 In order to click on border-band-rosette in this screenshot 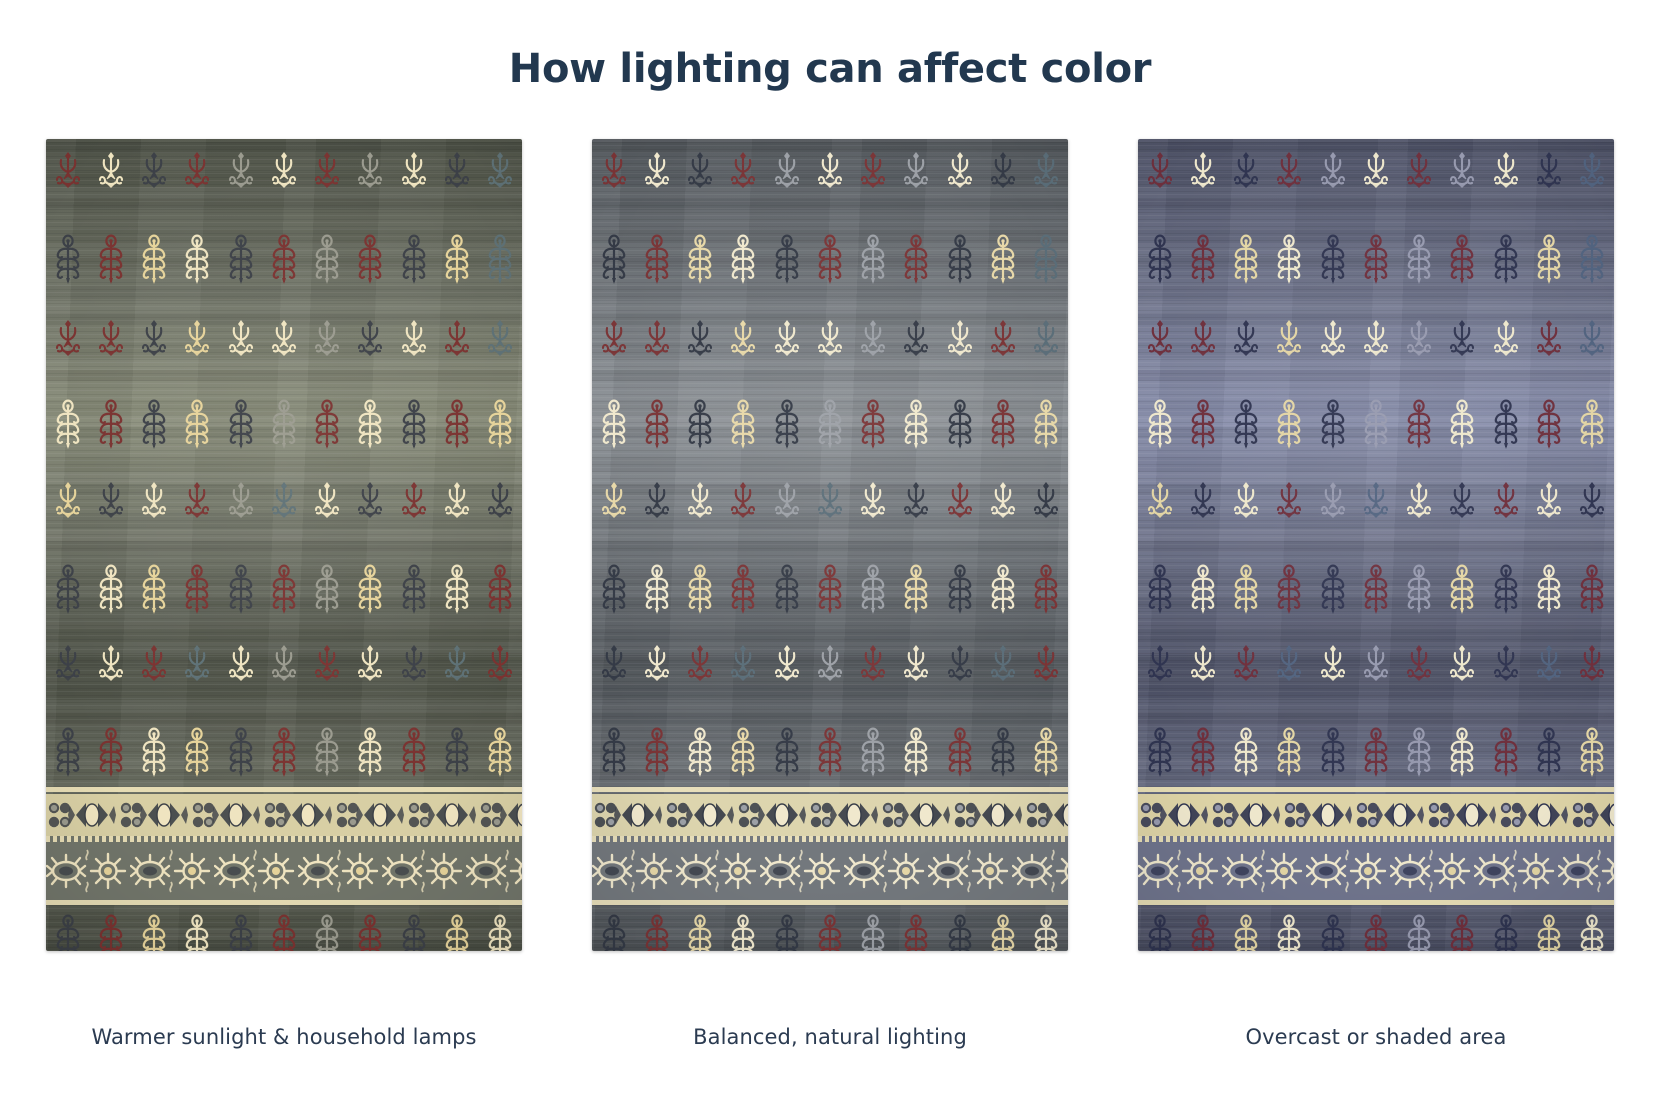, I will do `click(830, 871)`.